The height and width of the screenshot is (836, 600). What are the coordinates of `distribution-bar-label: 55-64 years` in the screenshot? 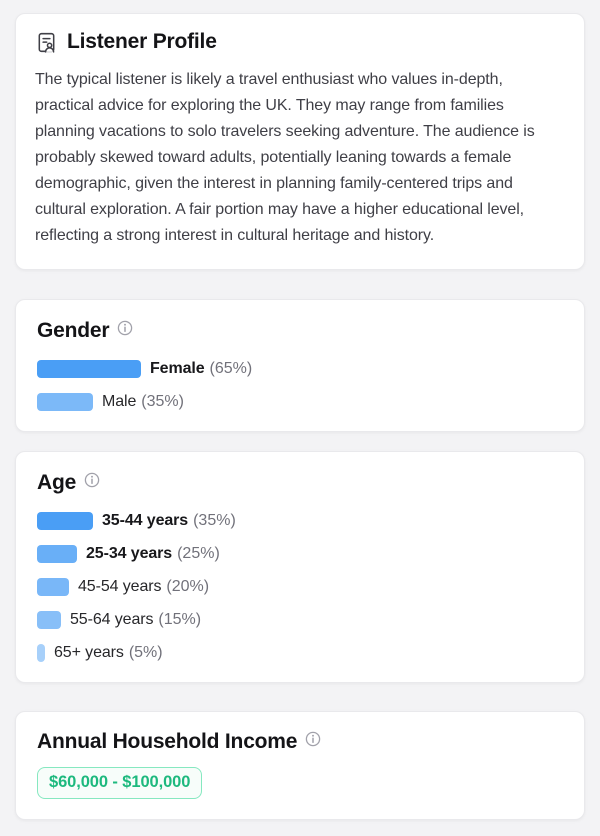 It's located at (112, 619).